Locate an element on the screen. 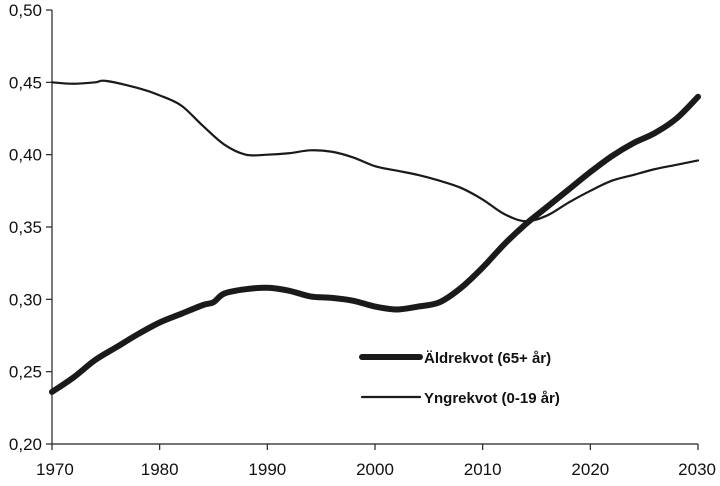  legend: Äldrekvot (65+ år) Yngrekvot (0-19 år) is located at coordinates (459, 378).